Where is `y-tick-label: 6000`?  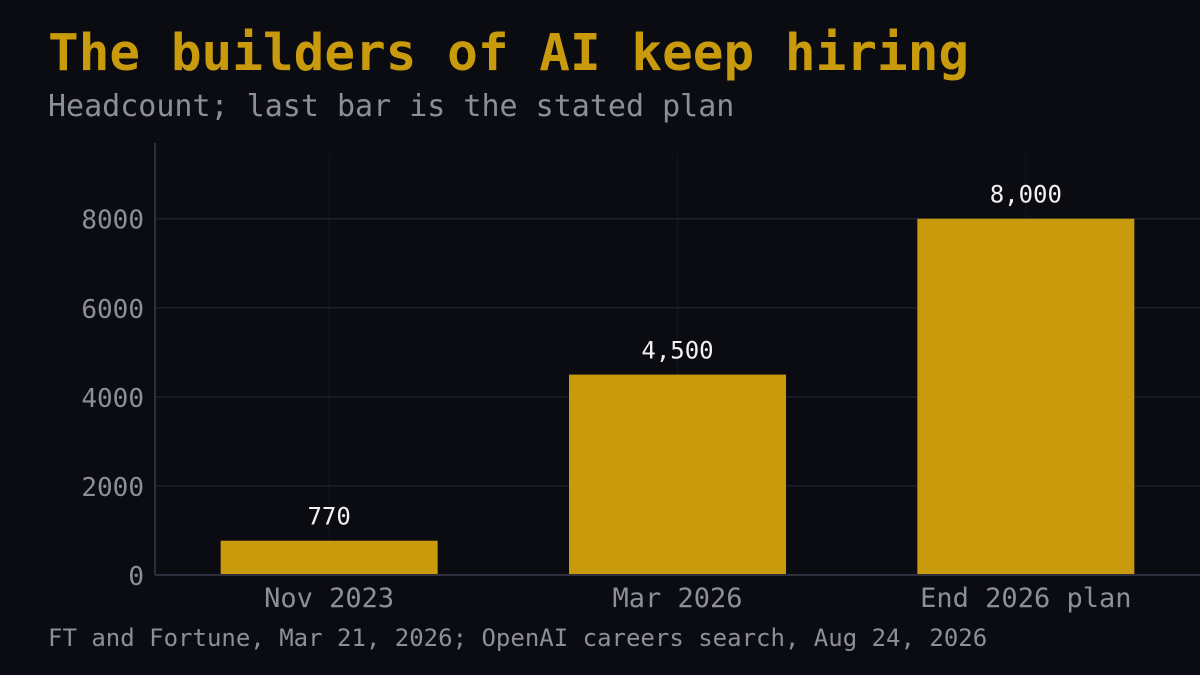
y-tick-label: 6000 is located at coordinates (112, 310).